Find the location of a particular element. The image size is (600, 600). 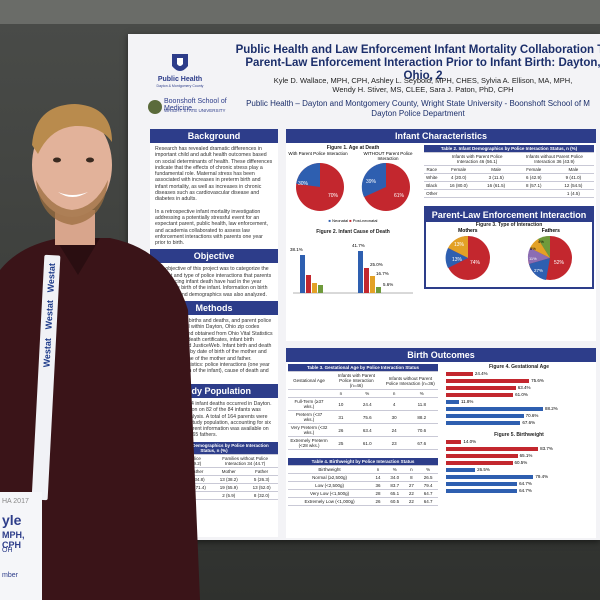

table-cell: 64.7 is located at coordinates (428, 493).